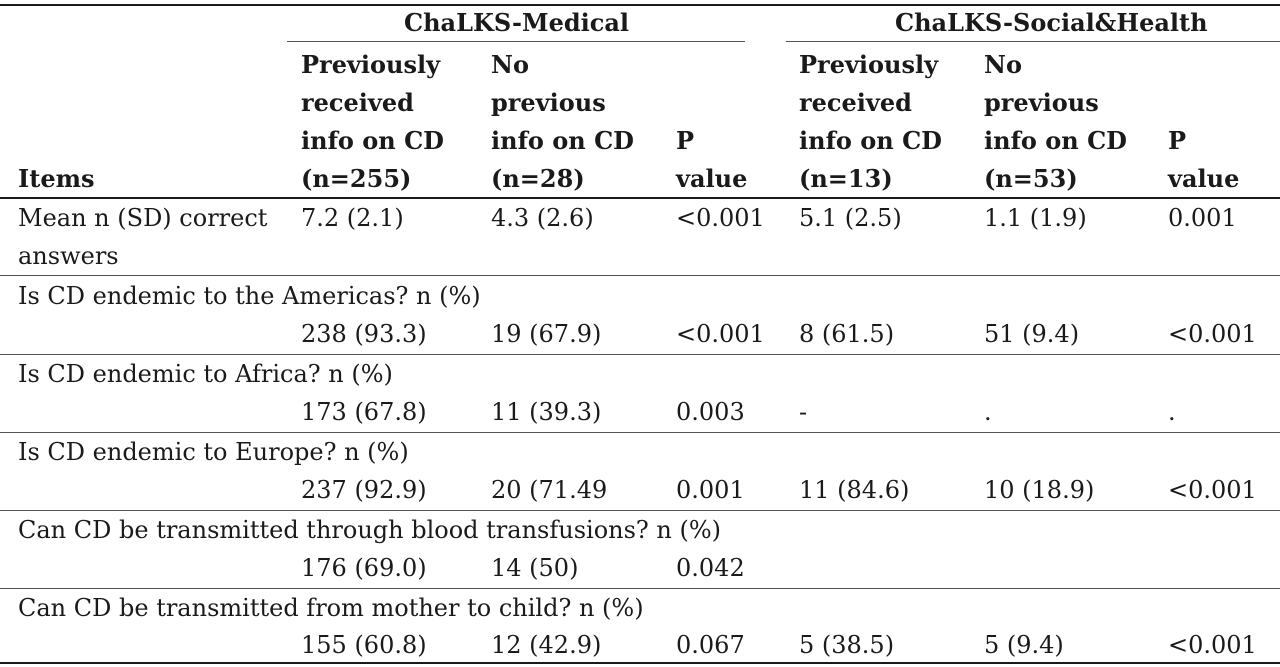 This screenshot has height=667, width=1280. I want to click on row-americas-soc-noprev: 51 (9.4), so click(1032, 334).